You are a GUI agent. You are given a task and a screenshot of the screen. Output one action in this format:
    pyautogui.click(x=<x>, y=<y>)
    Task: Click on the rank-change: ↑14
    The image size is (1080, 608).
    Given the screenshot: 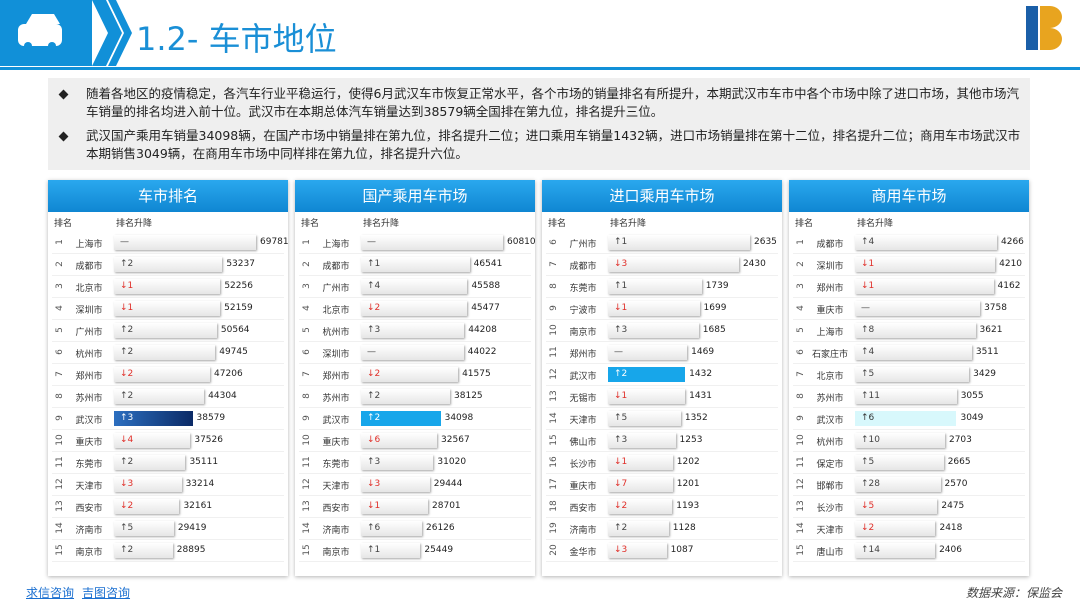 What is the action you would take?
    pyautogui.click(x=870, y=550)
    